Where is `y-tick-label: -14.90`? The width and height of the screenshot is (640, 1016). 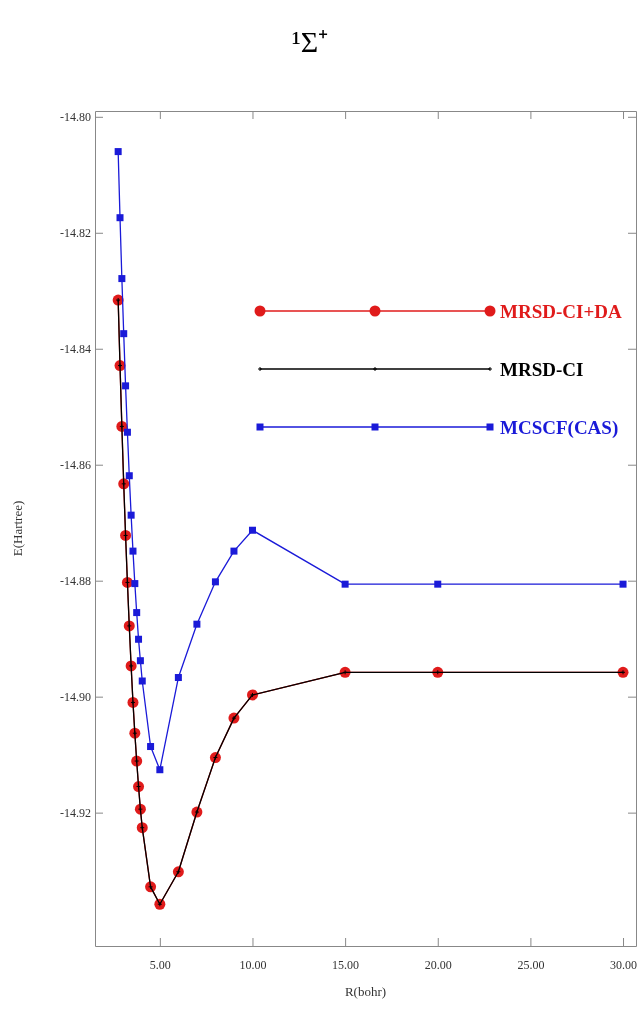
y-tick-label: -14.90 is located at coordinates (75, 697).